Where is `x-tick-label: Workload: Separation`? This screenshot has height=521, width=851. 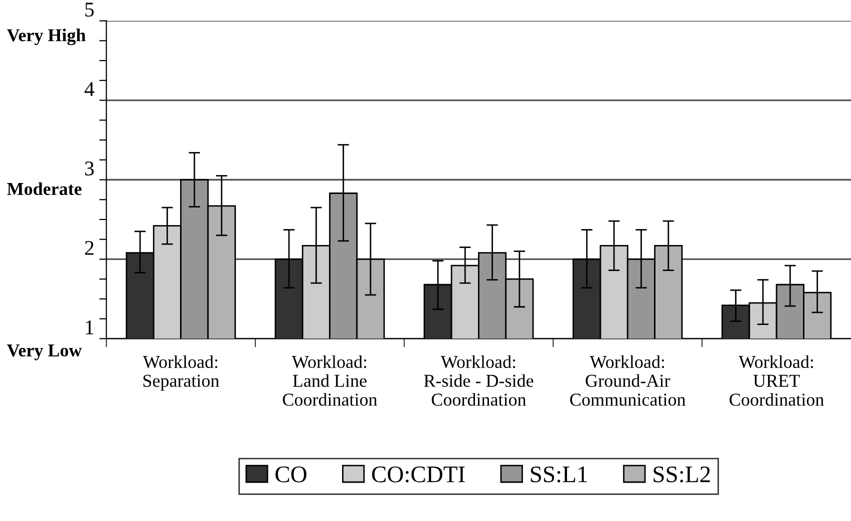
x-tick-label: Workload: Separation is located at coordinates (181, 373).